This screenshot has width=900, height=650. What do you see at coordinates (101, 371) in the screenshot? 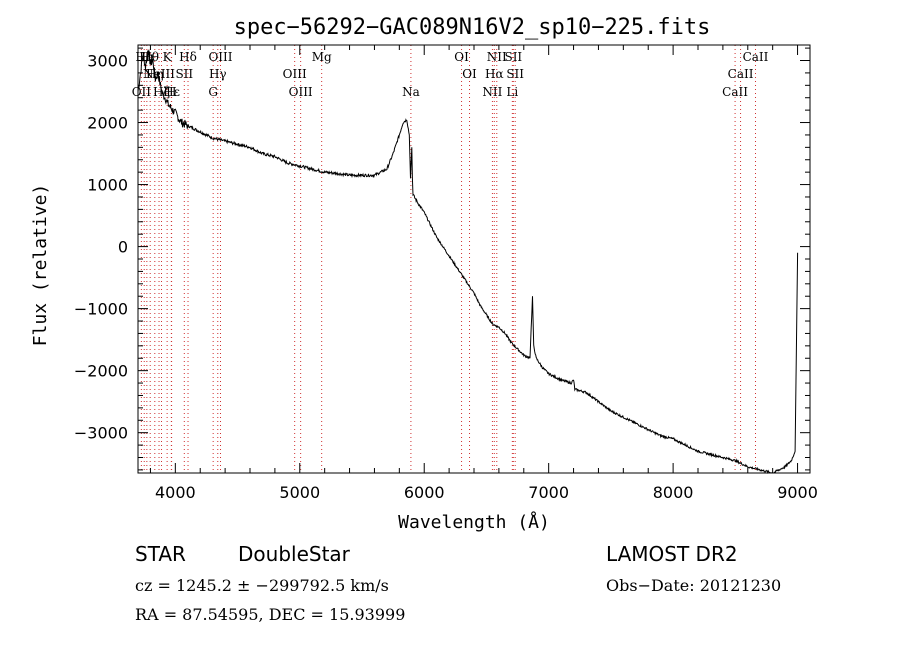
I see `y-tick-label: −2000` at bounding box center [101, 371].